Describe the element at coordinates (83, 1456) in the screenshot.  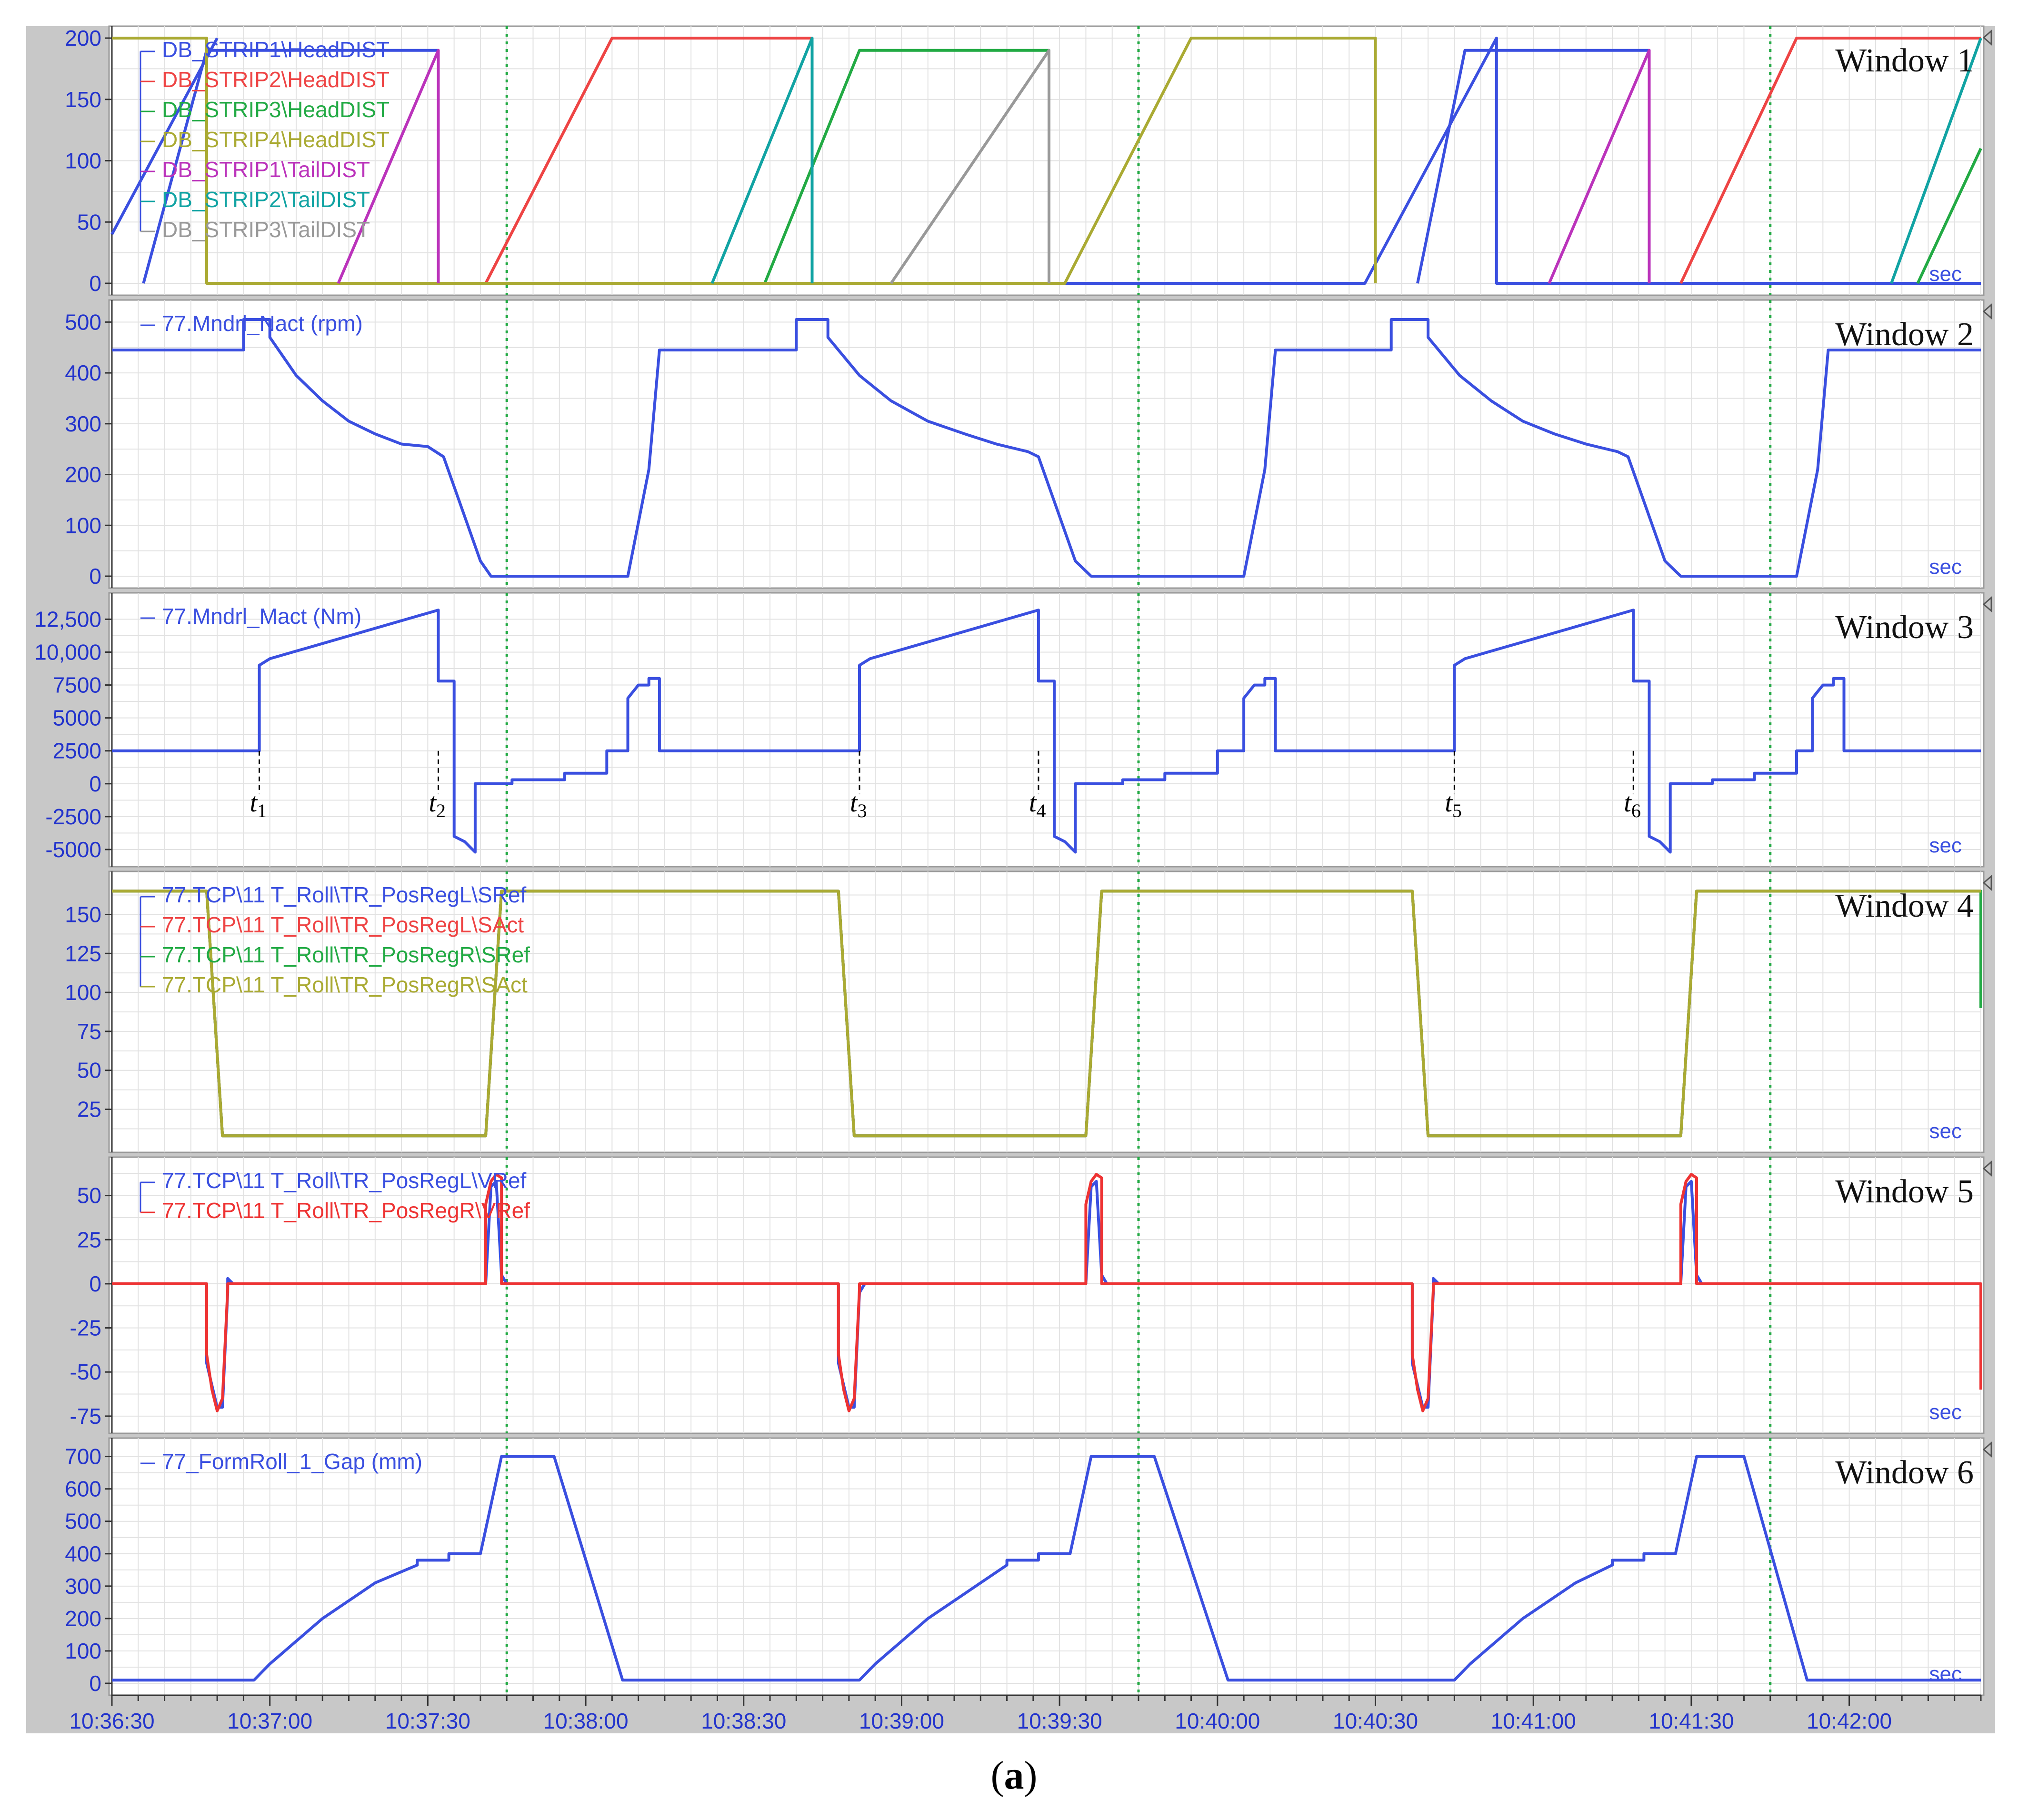
I see `y-tick-label: 700` at that location.